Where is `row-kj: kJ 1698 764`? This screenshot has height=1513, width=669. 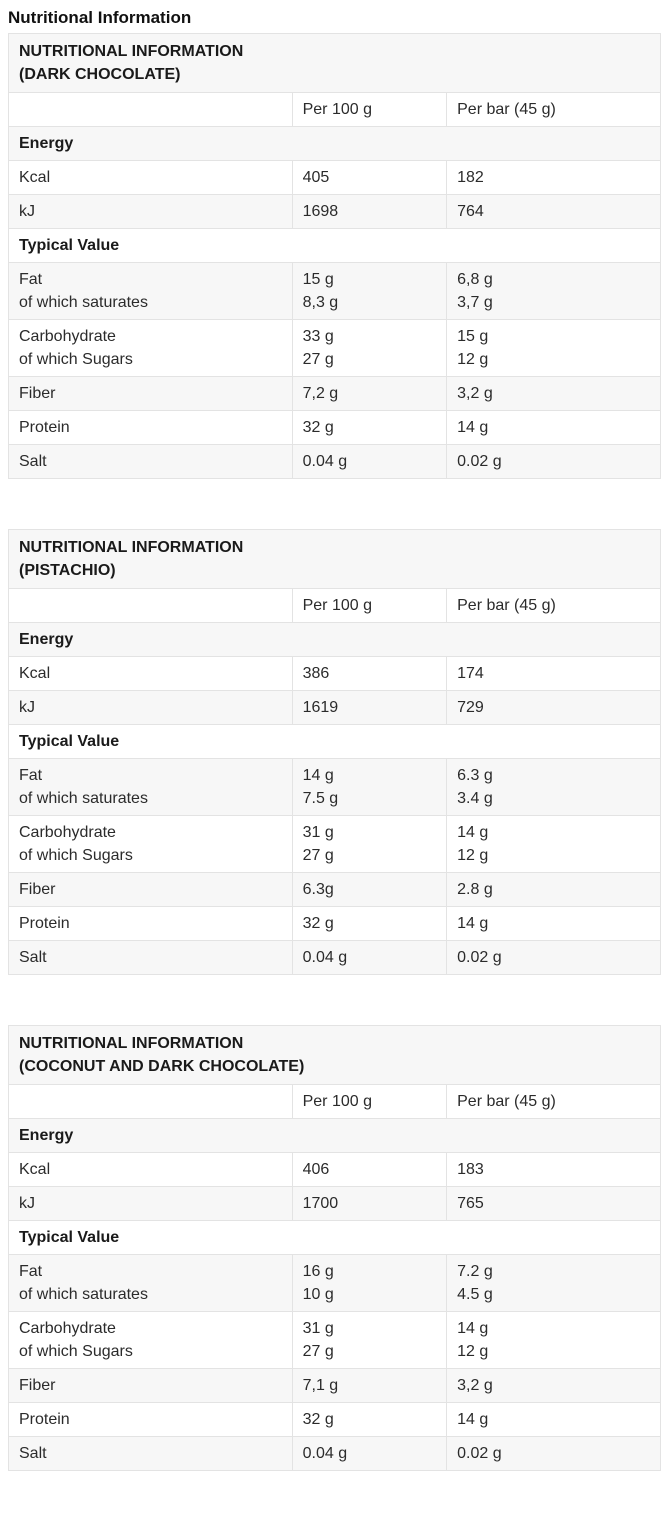
row-kj: kJ 1698 764 is located at coordinates (334, 211).